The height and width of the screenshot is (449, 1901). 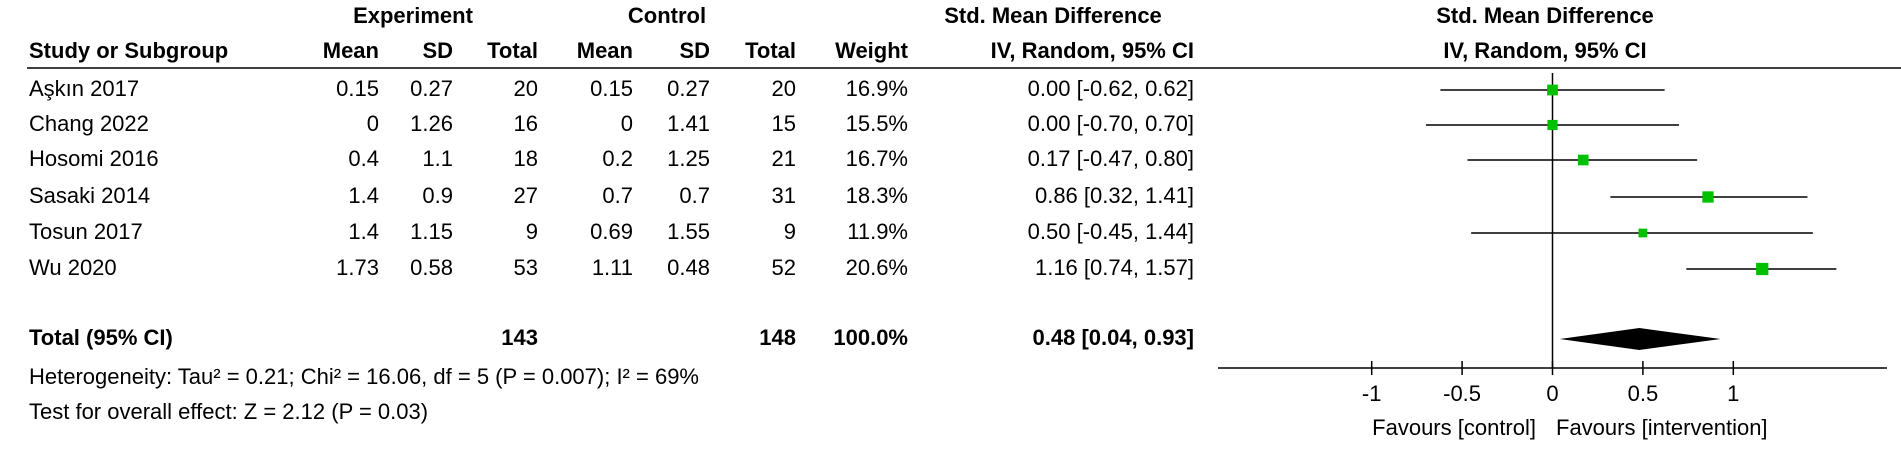 What do you see at coordinates (1372, 393) in the screenshot?
I see `x-tick-label: -1` at bounding box center [1372, 393].